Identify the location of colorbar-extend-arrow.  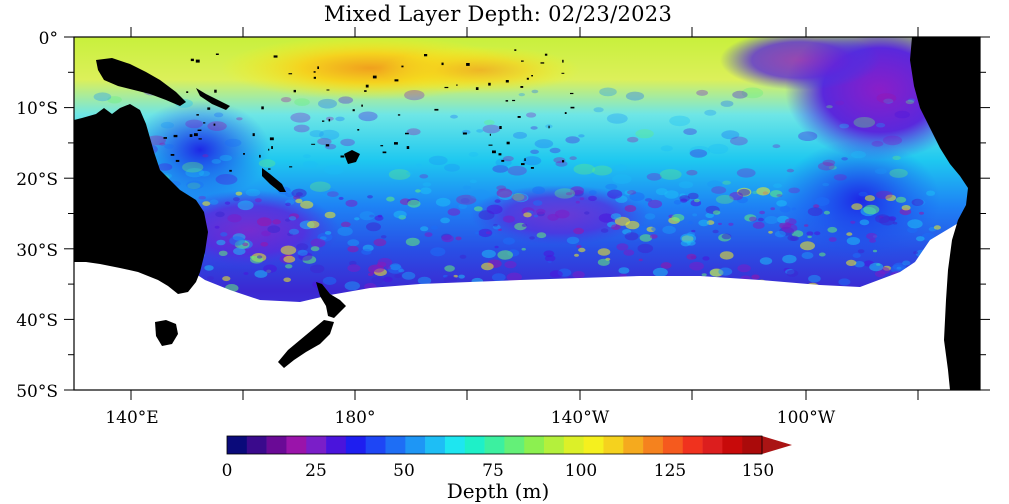
(777, 445).